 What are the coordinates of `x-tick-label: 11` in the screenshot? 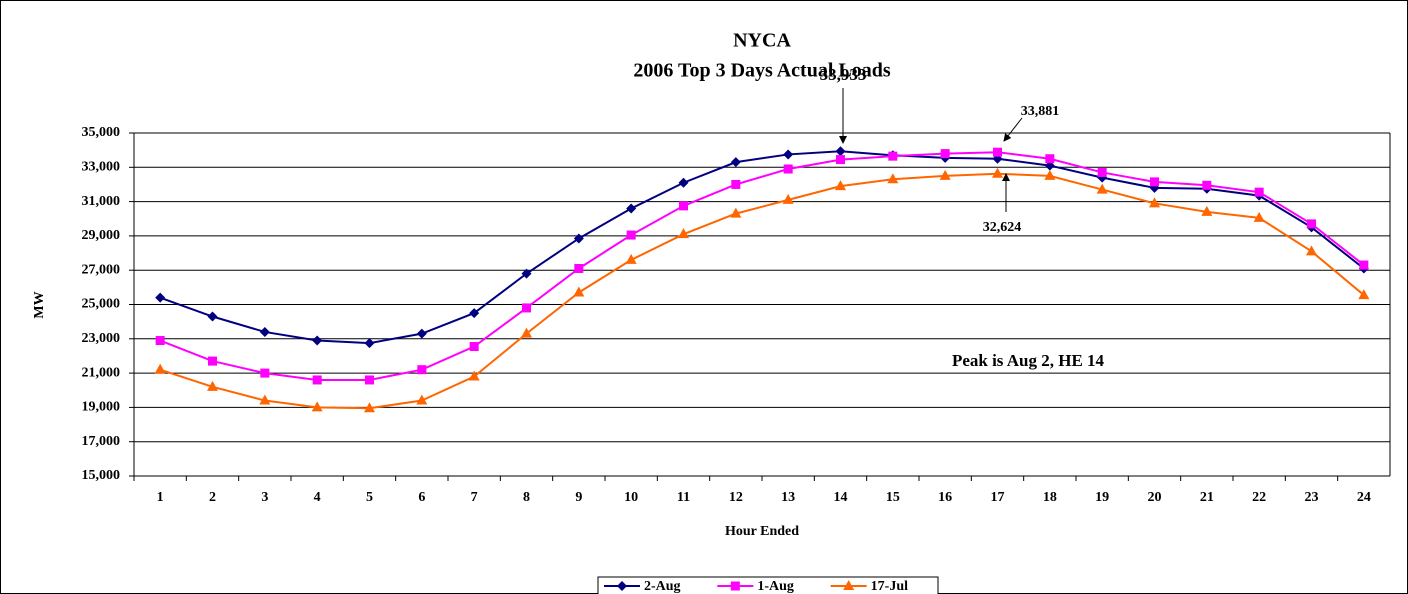 It's located at (683, 497).